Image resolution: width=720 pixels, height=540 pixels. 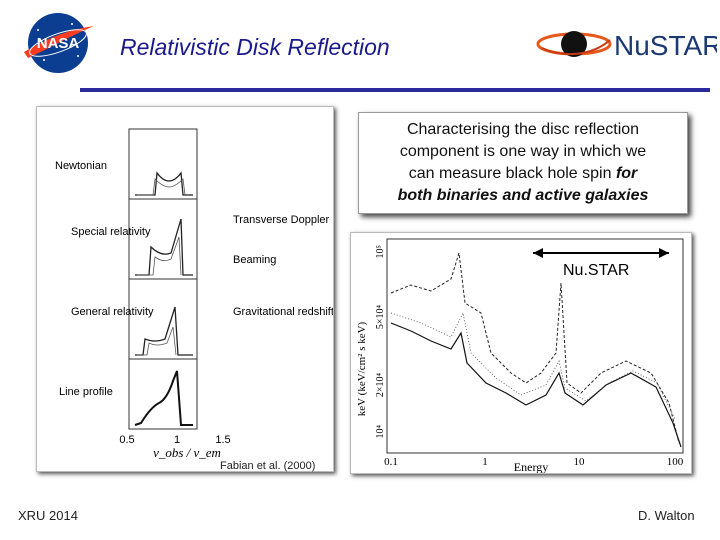 I want to click on label-line-profile: Line profile, so click(x=86, y=392).